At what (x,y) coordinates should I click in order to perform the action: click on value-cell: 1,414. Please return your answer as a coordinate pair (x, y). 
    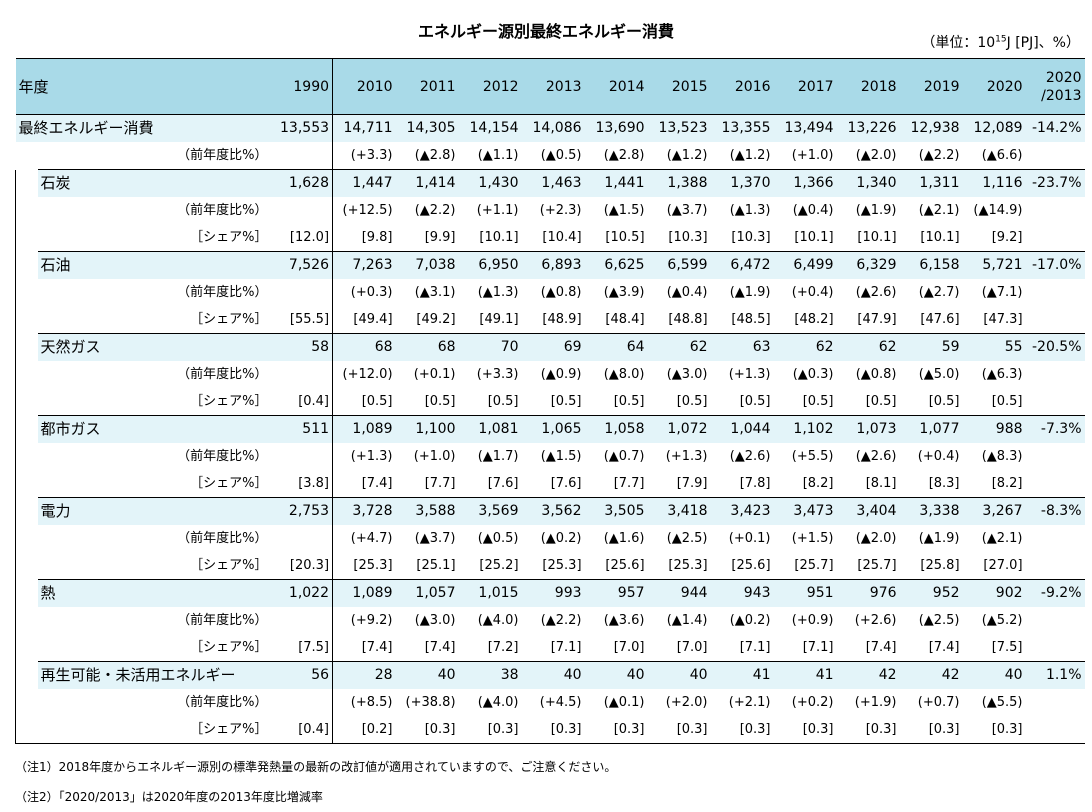
    Looking at the image, I should click on (427, 183).